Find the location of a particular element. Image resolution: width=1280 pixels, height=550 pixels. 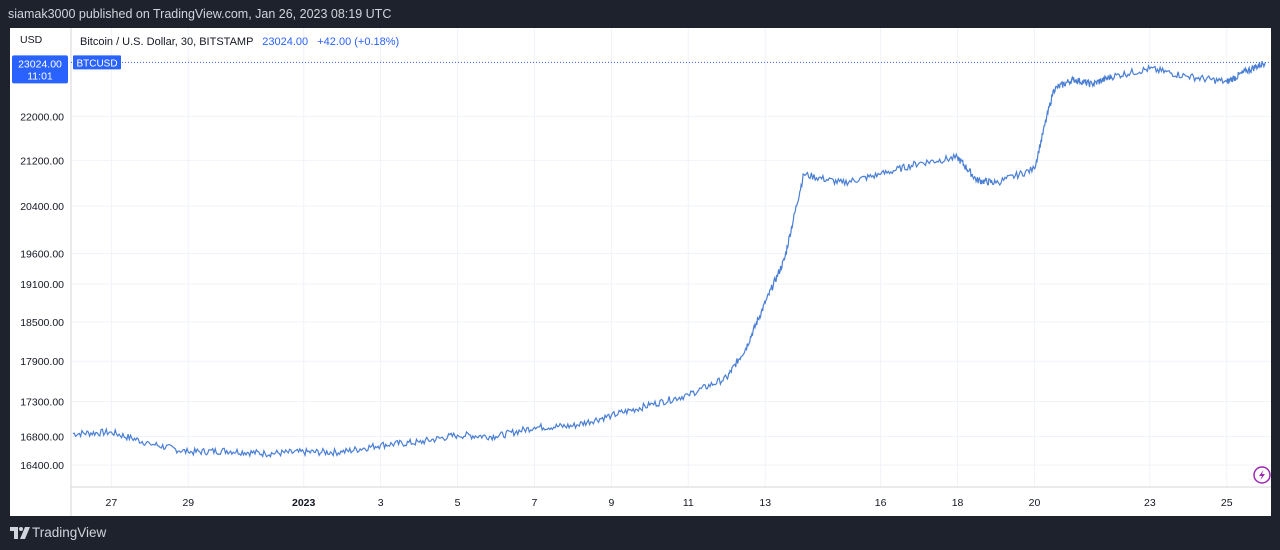

time-tick-label: 2023 is located at coordinates (304, 503).